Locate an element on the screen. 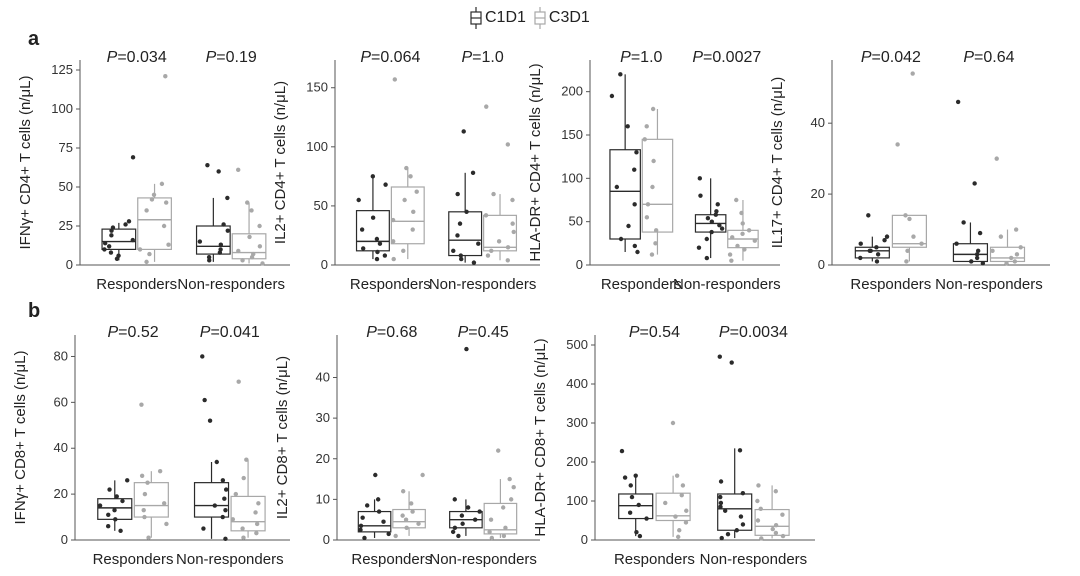 This screenshot has width=1080, height=576. y-tick-label: 500 is located at coordinates (577, 344).